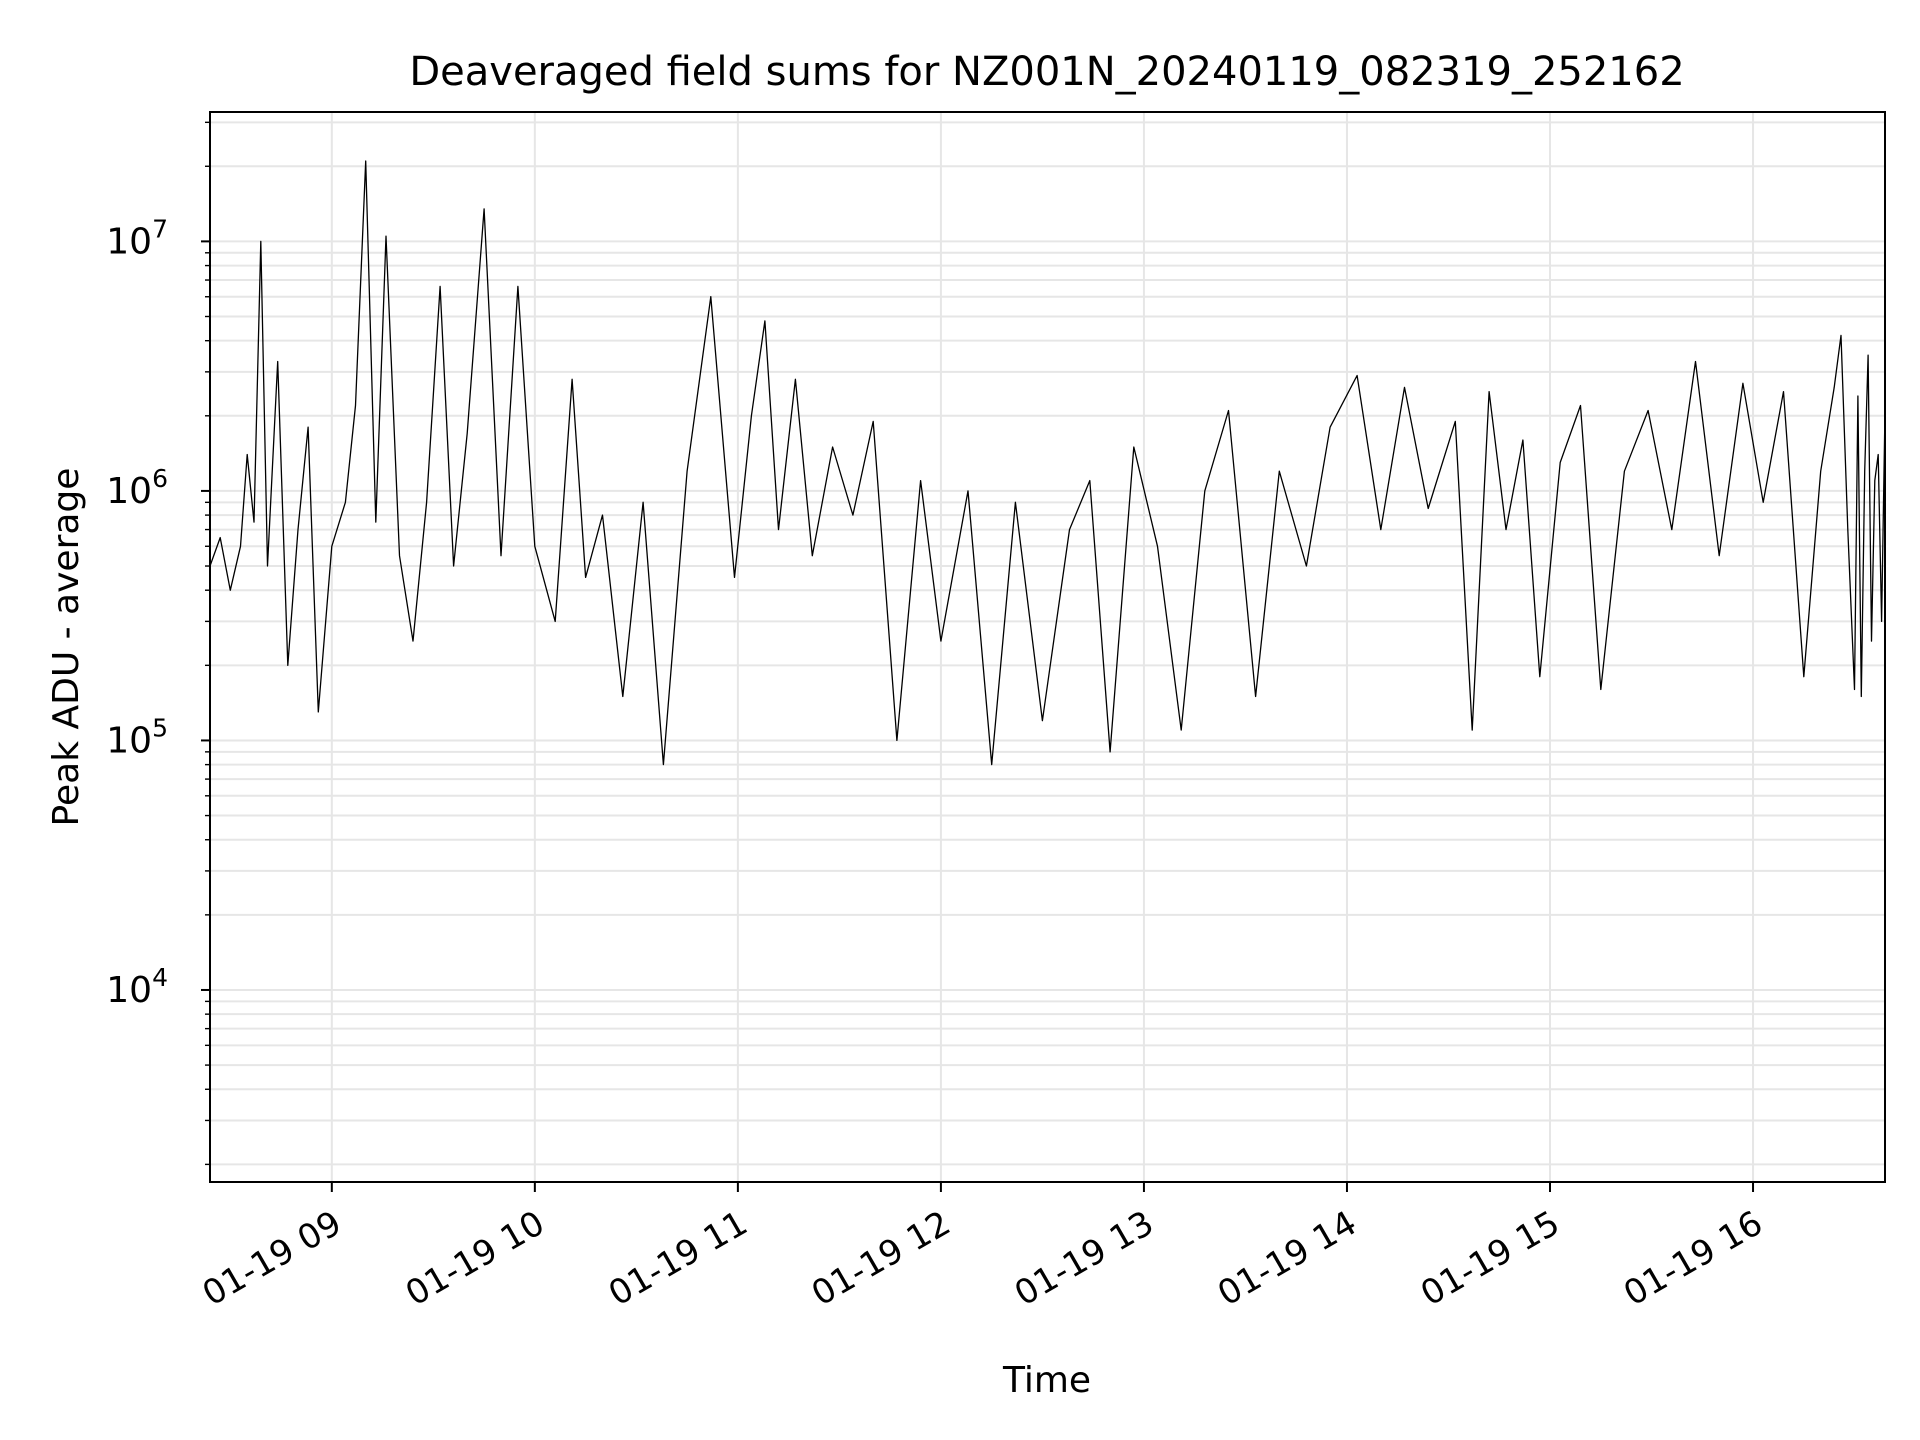  What do you see at coordinates (1046, 1380) in the screenshot?
I see `x-axis-label: Time` at bounding box center [1046, 1380].